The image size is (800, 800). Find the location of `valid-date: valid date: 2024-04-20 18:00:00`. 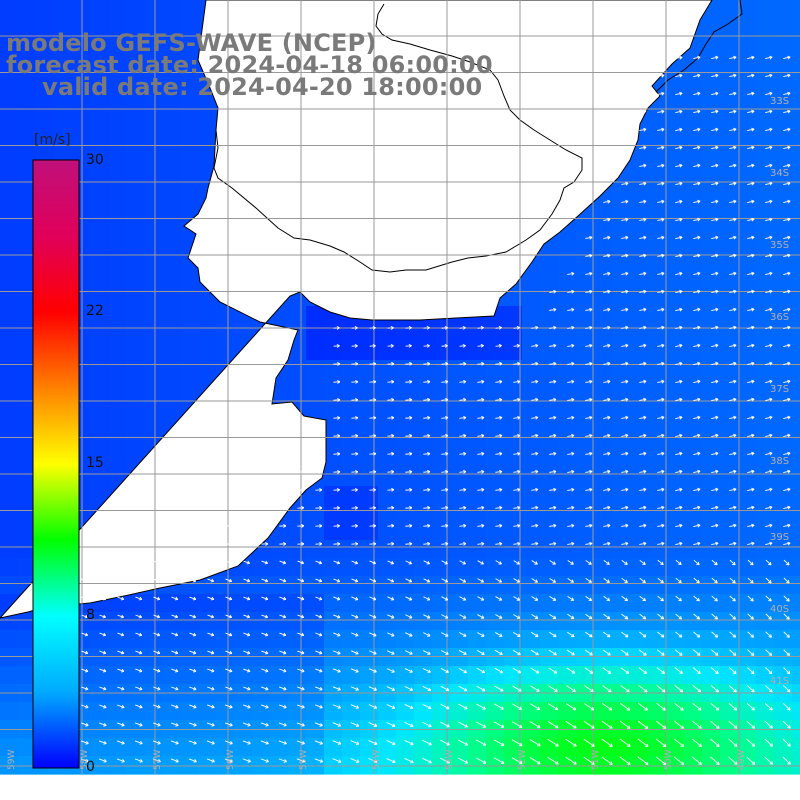

valid-date: valid date: 2024-04-20 18:00:00 is located at coordinates (262, 87).